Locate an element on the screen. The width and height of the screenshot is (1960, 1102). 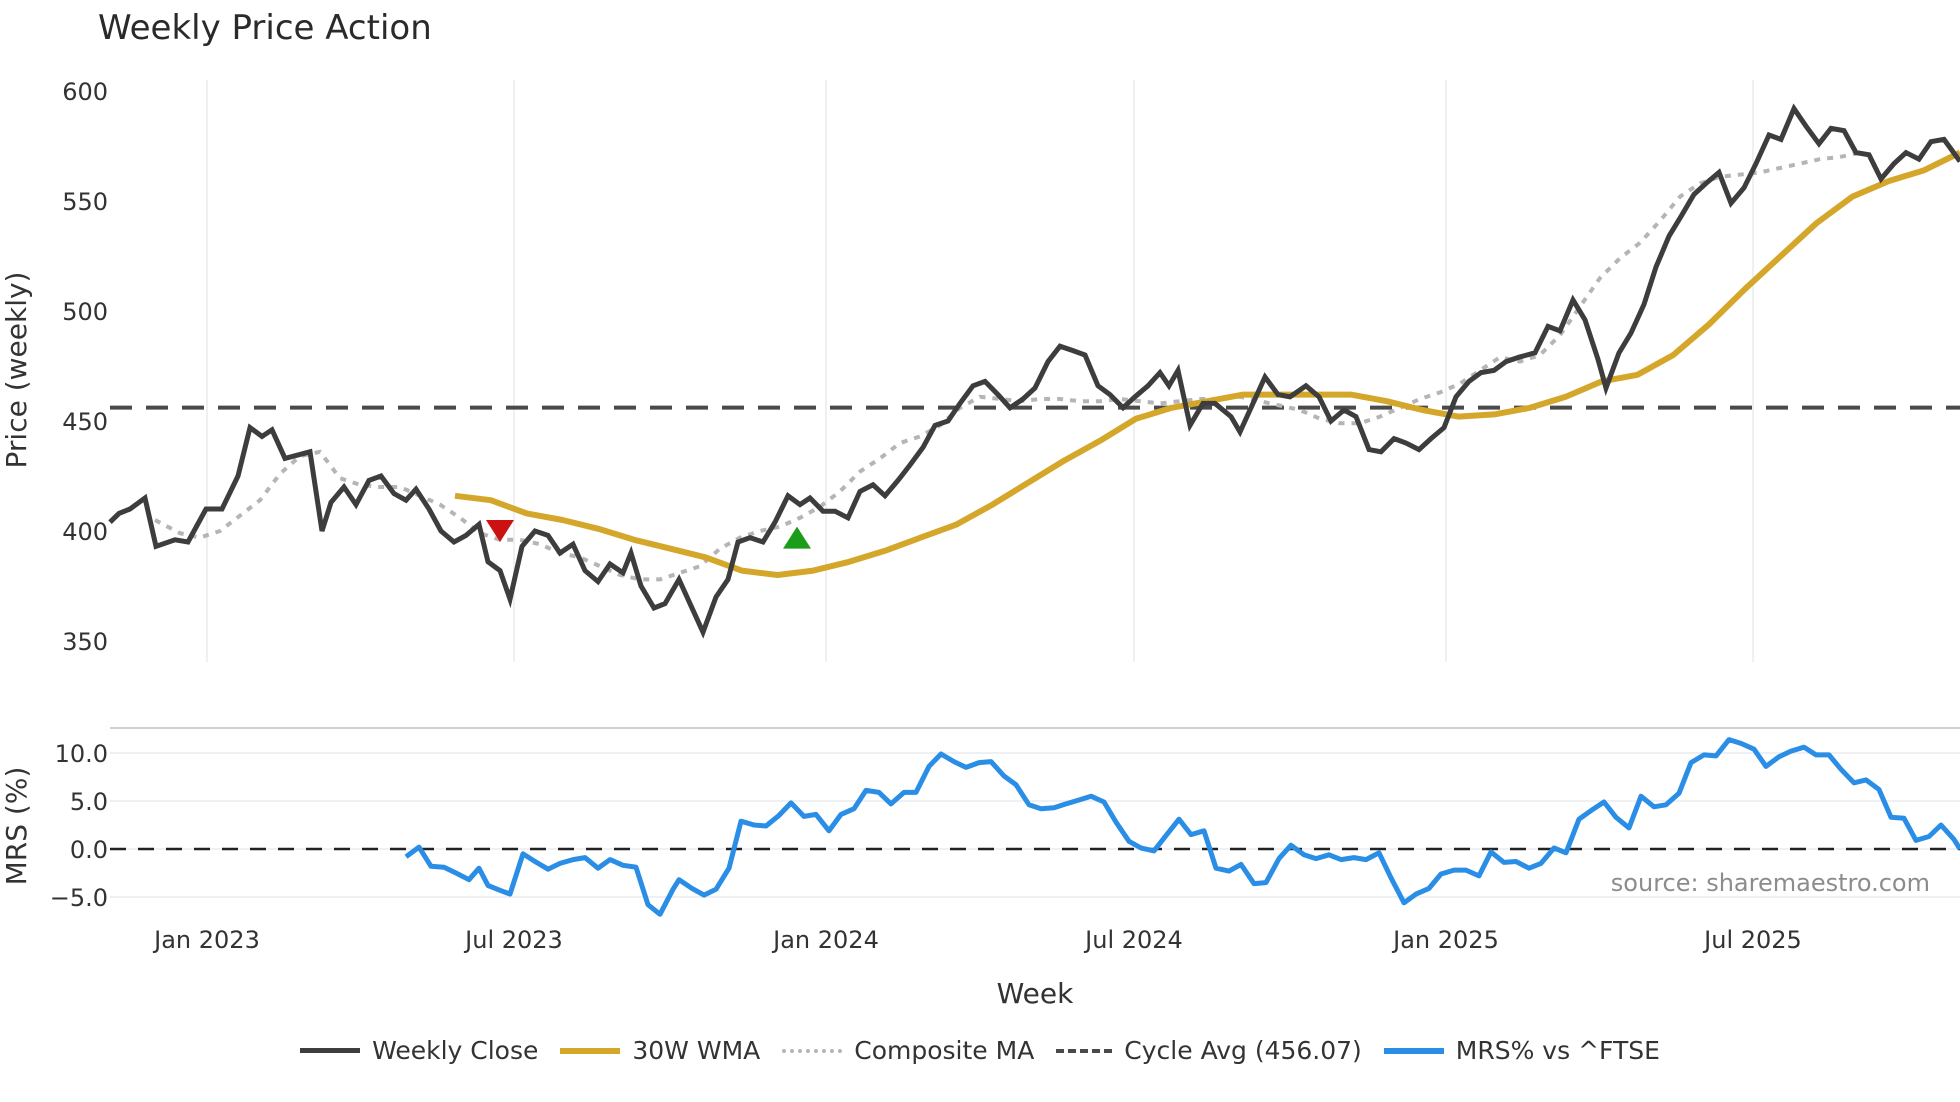
legend-swatch-dotted-icon is located at coordinates (812, 1050).